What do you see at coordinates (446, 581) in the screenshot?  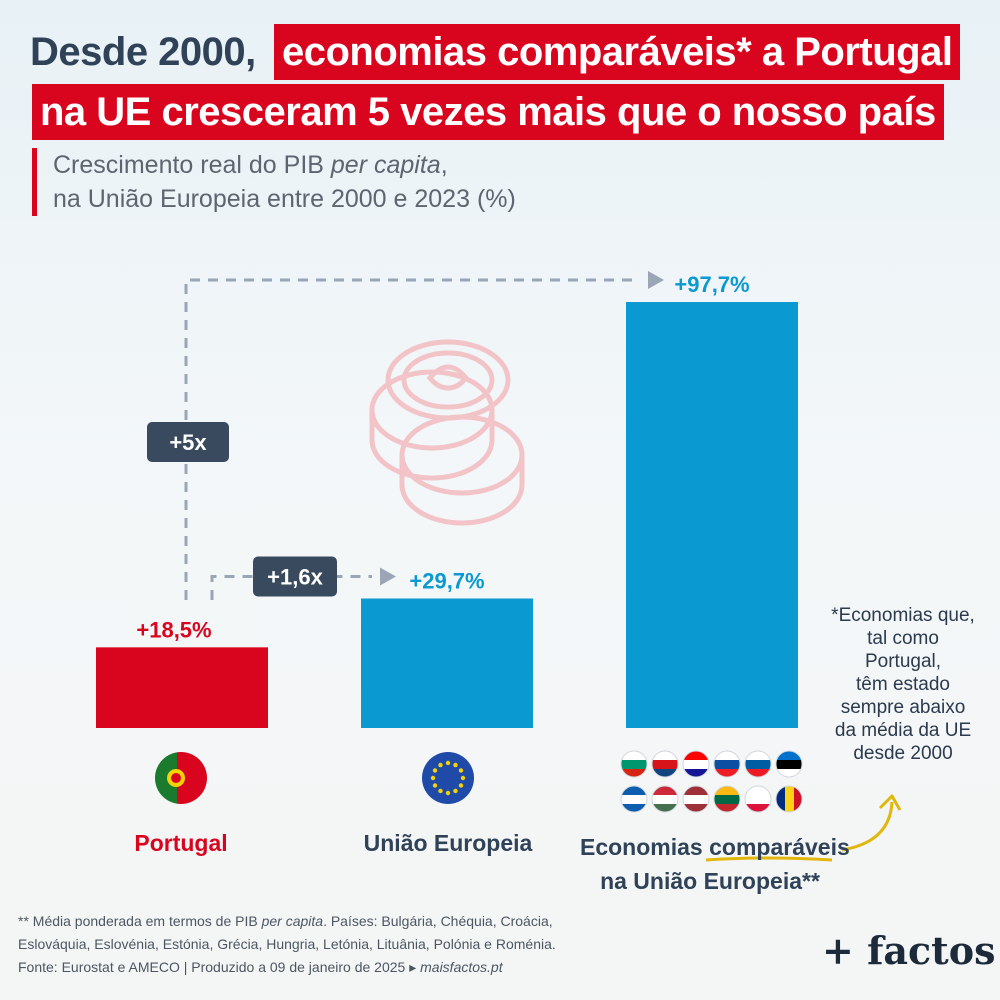 I see `data-label-1: +29,7%` at bounding box center [446, 581].